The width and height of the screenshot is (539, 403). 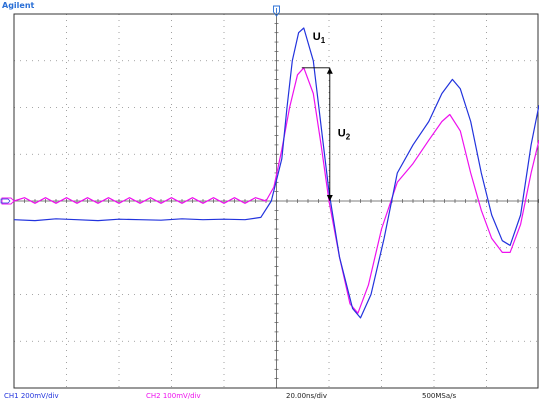 I want to click on ch1-scale-label: CH1 200mV/div, so click(x=31, y=396).